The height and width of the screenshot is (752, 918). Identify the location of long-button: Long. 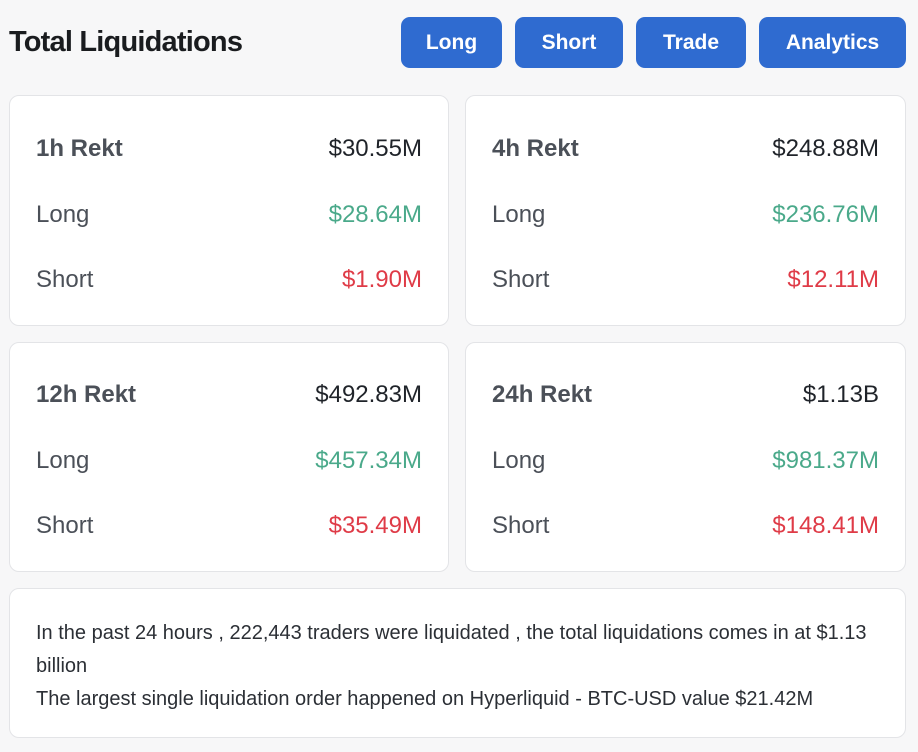
(451, 42).